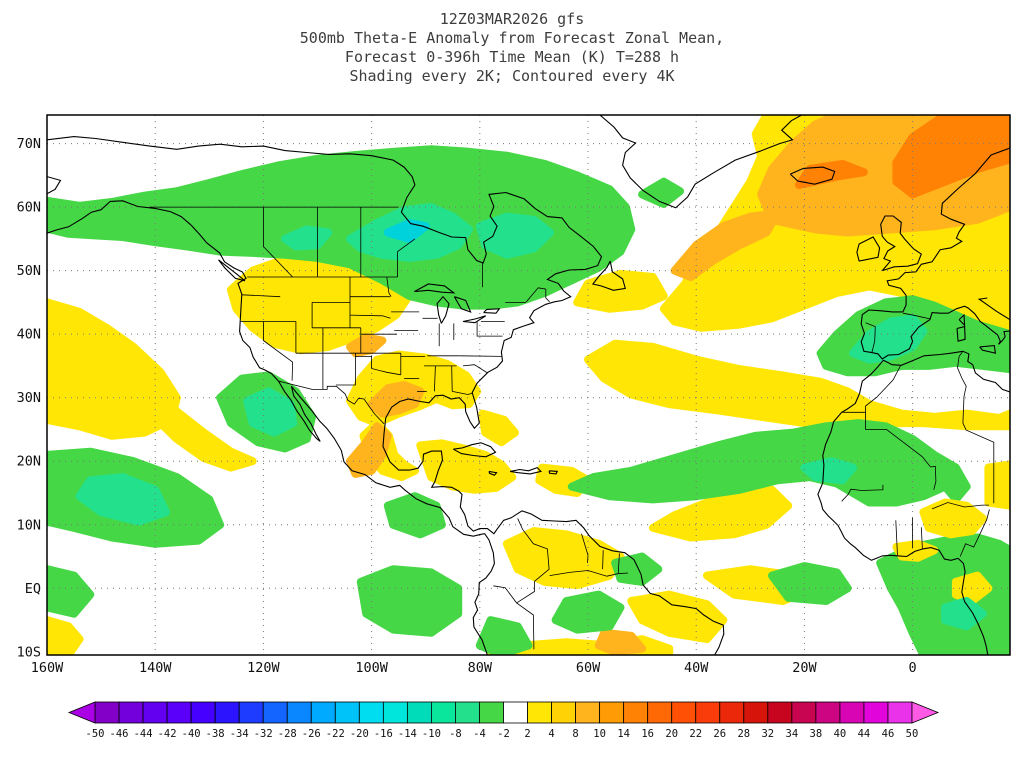 Image resolution: width=1024 pixels, height=768 pixels. What do you see at coordinates (215, 734) in the screenshot?
I see `colorbar-label: -38` at bounding box center [215, 734].